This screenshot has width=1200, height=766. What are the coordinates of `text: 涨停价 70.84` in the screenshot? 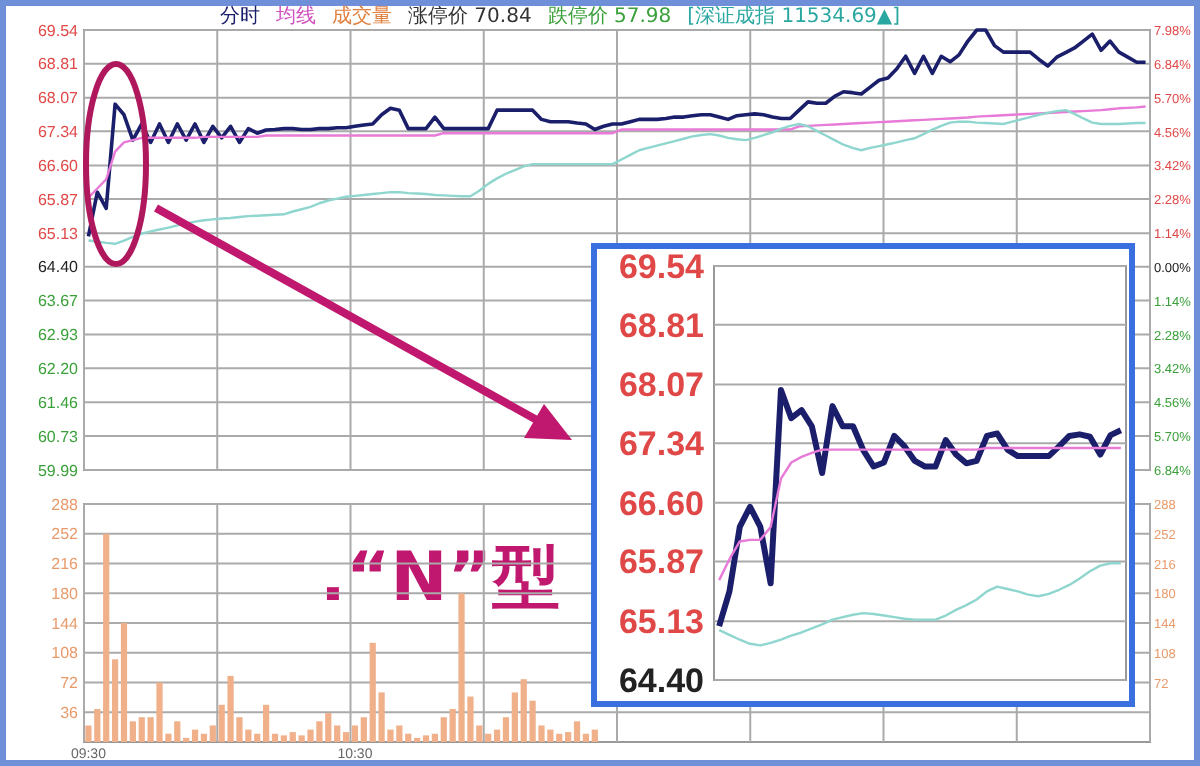 It's located at (470, 16).